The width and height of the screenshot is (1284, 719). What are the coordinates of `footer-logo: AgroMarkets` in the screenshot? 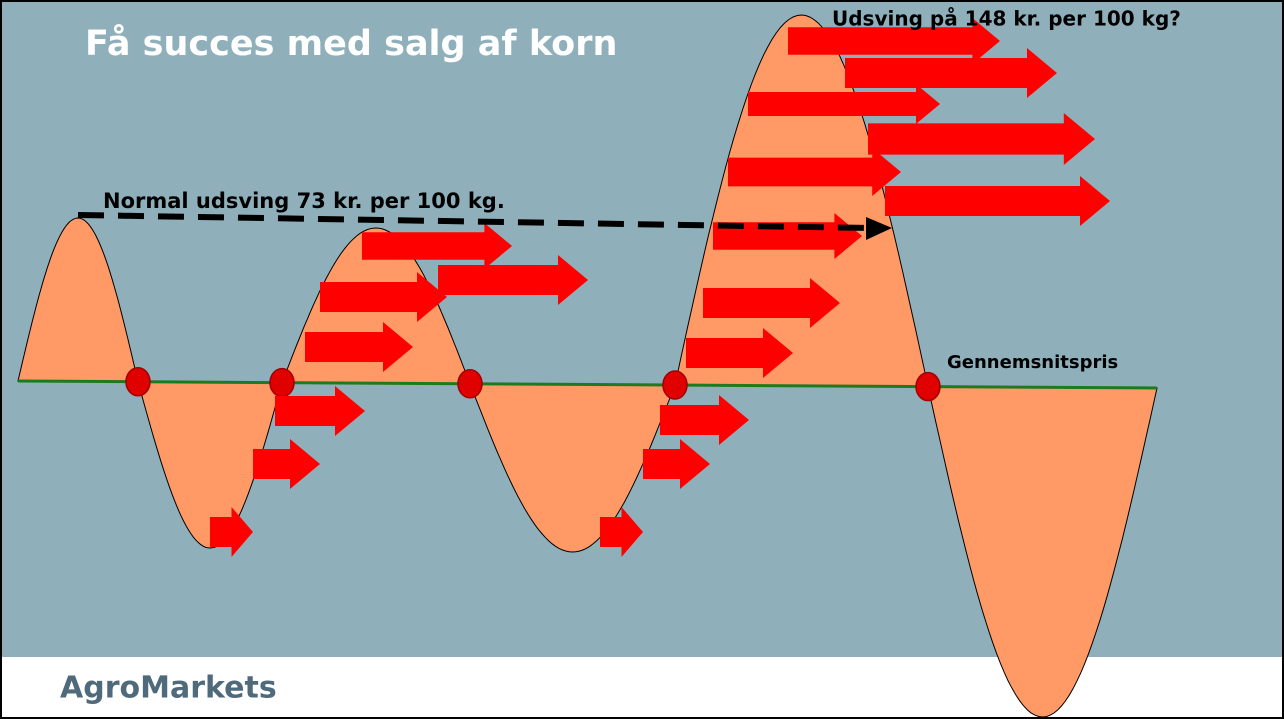 It's located at (168, 688).